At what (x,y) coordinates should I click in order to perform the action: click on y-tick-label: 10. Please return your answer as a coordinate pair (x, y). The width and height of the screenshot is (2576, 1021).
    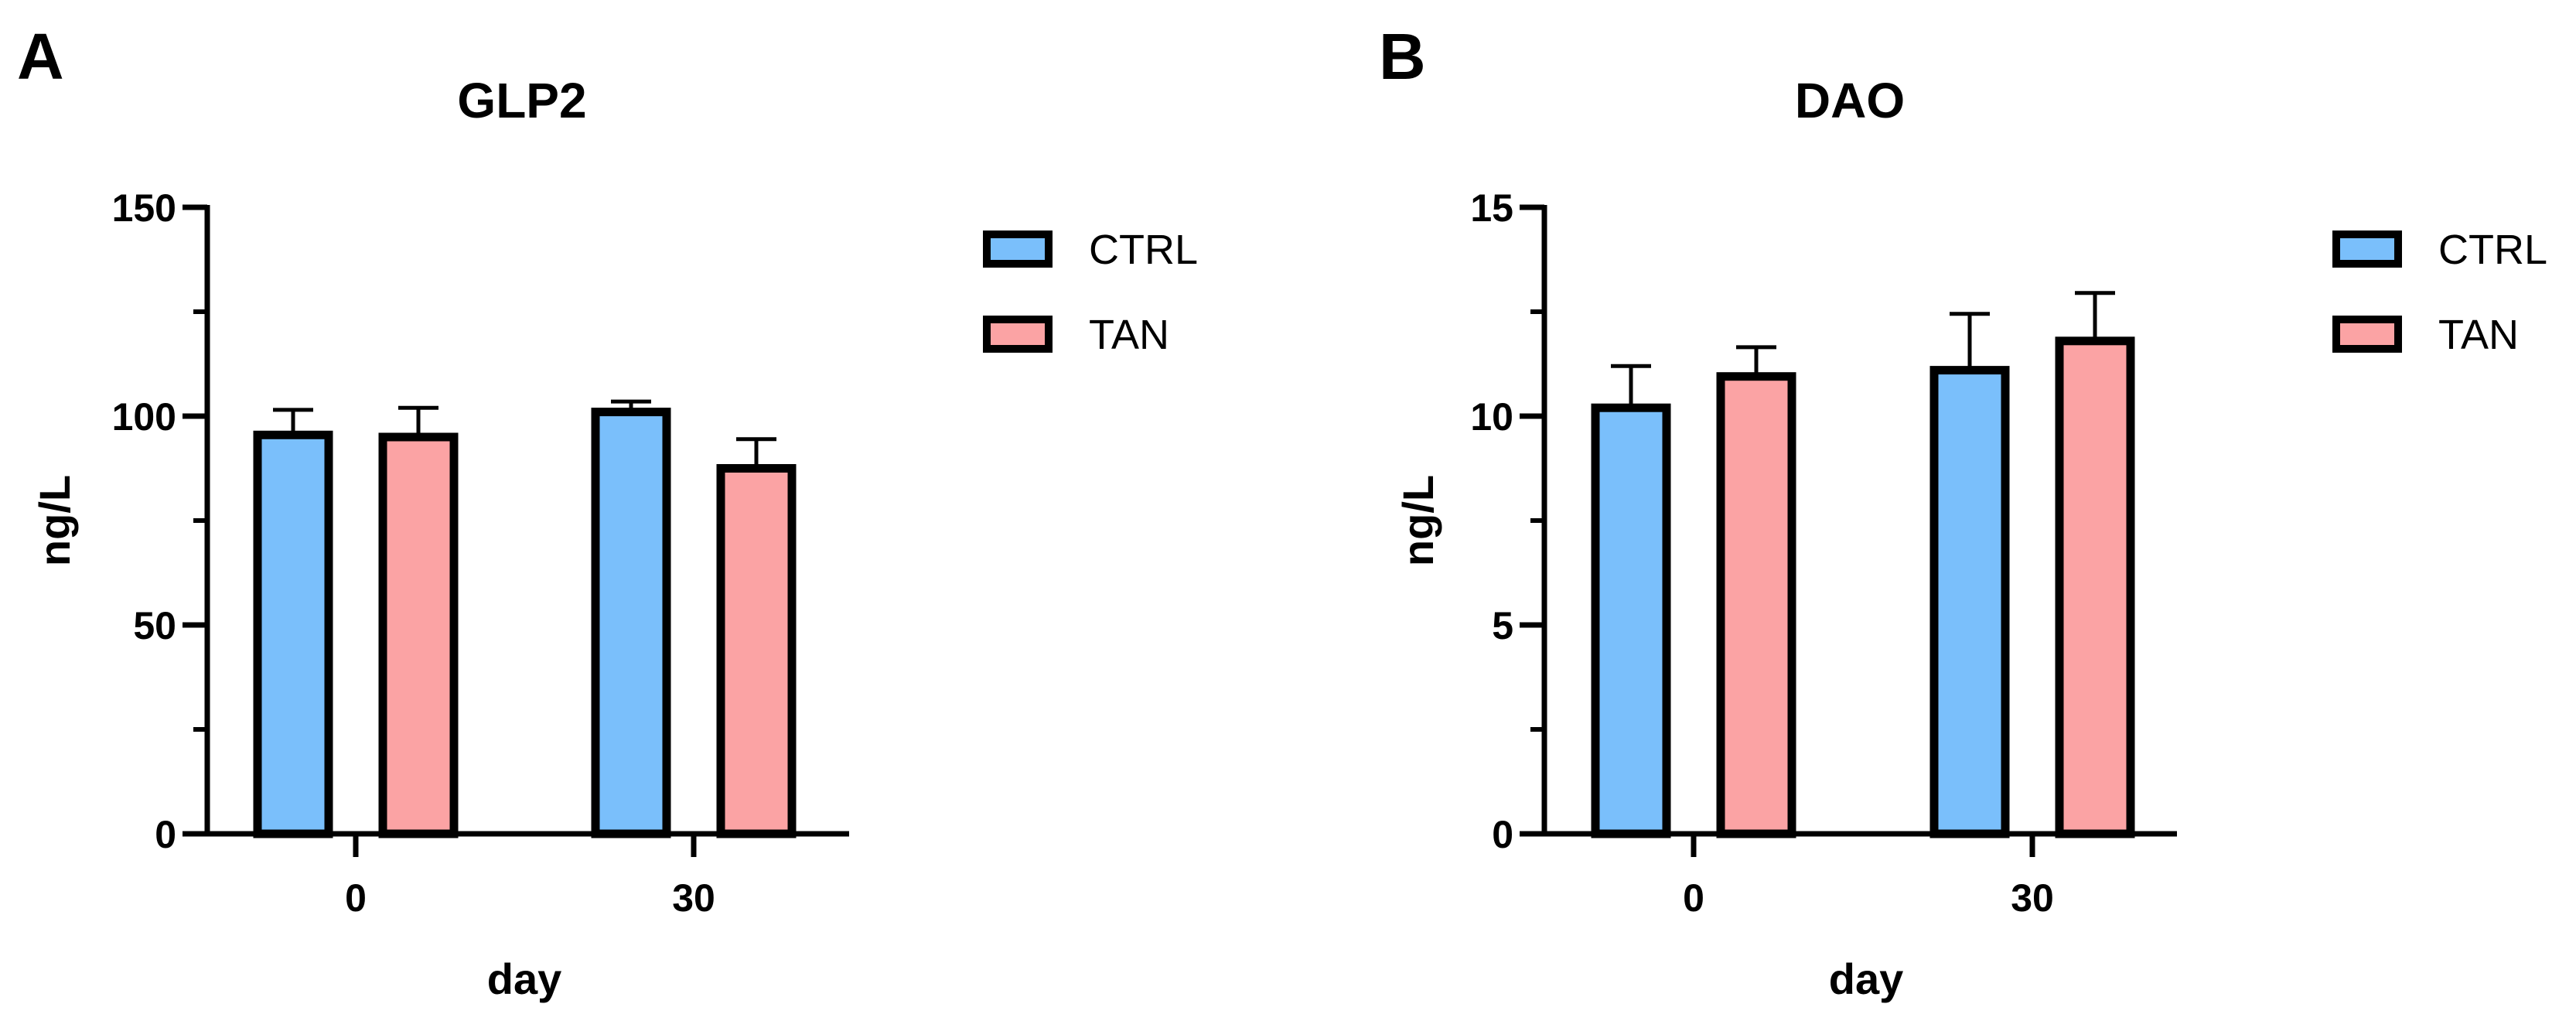
    Looking at the image, I should click on (1491, 417).